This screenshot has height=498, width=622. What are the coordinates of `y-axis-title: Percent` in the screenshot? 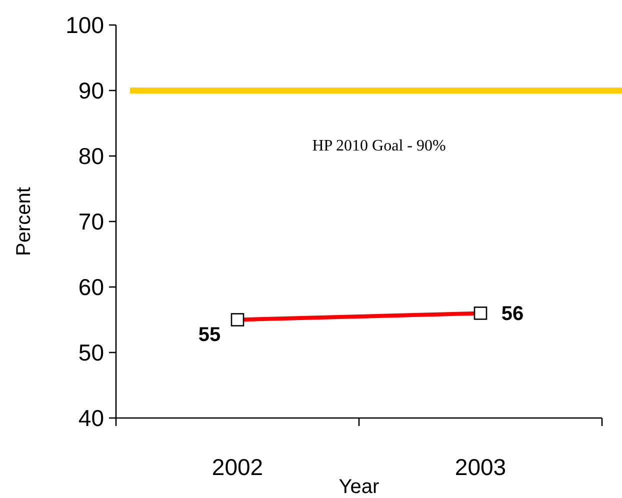 It's located at (24, 221).